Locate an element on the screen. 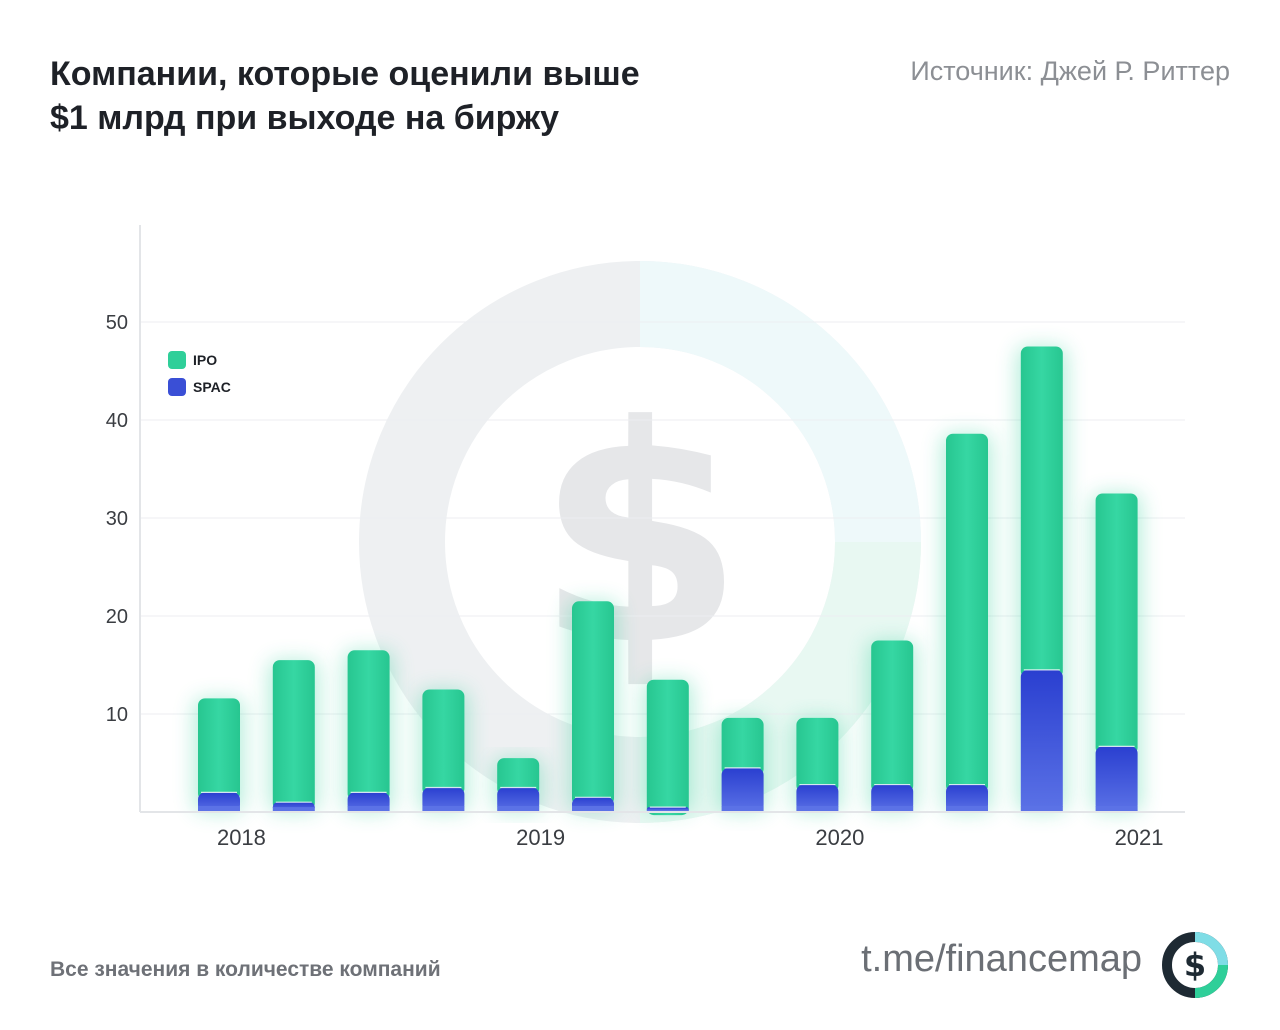 The height and width of the screenshot is (1030, 1280). y-tick-label: 50 is located at coordinates (117, 323).